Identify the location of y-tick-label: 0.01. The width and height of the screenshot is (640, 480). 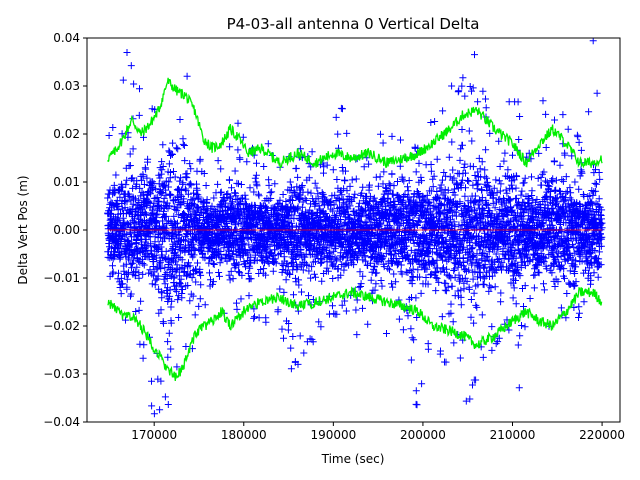
(66, 182).